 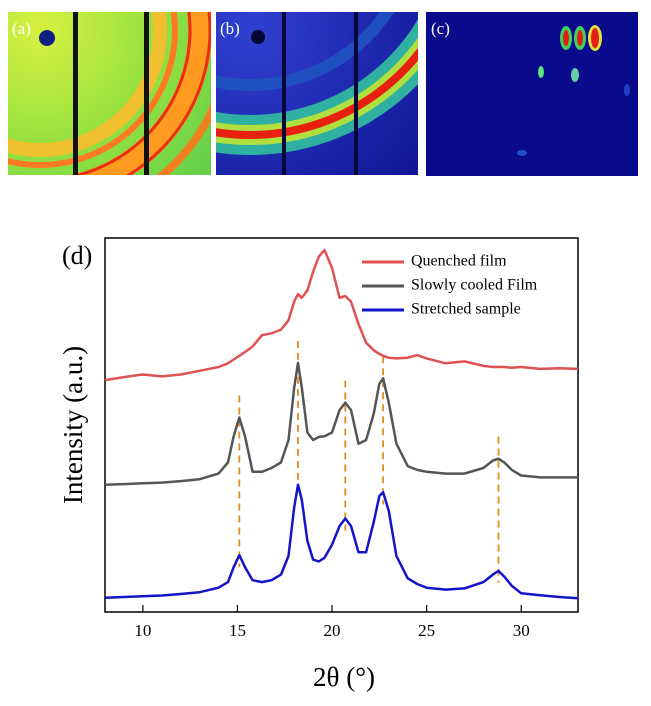 What do you see at coordinates (426, 630) in the screenshot?
I see `x-tick-label: 25` at bounding box center [426, 630].